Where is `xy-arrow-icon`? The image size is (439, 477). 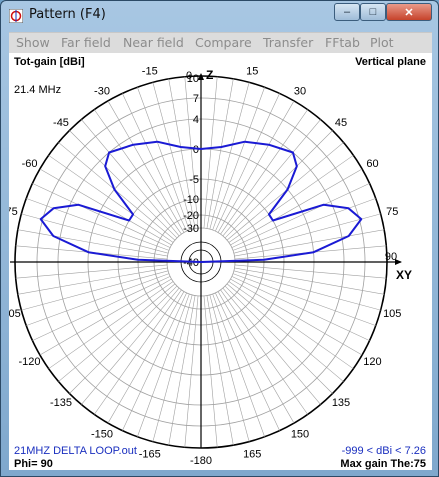 xy-arrow-icon is located at coordinates (398, 262).